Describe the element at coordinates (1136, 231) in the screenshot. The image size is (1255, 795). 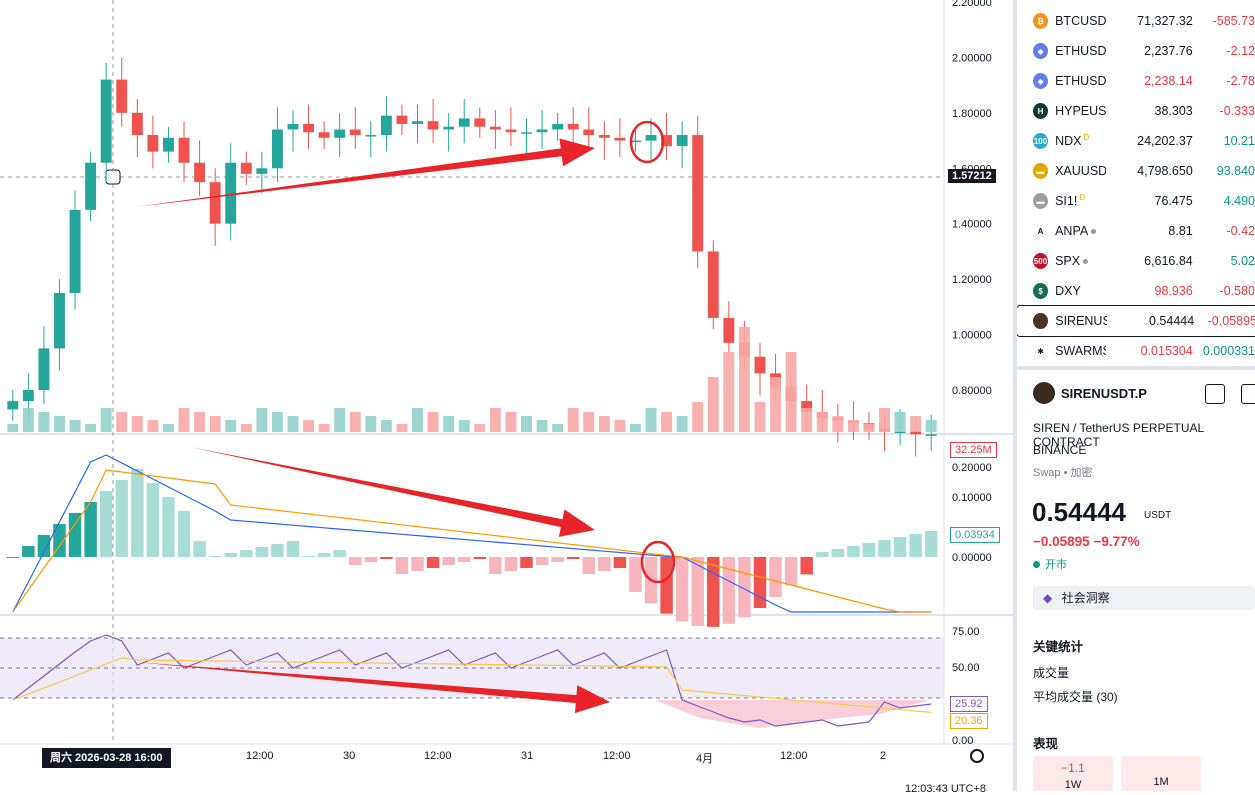
I see `watchlist-row: A ANPA 8.81 -0.42` at that location.